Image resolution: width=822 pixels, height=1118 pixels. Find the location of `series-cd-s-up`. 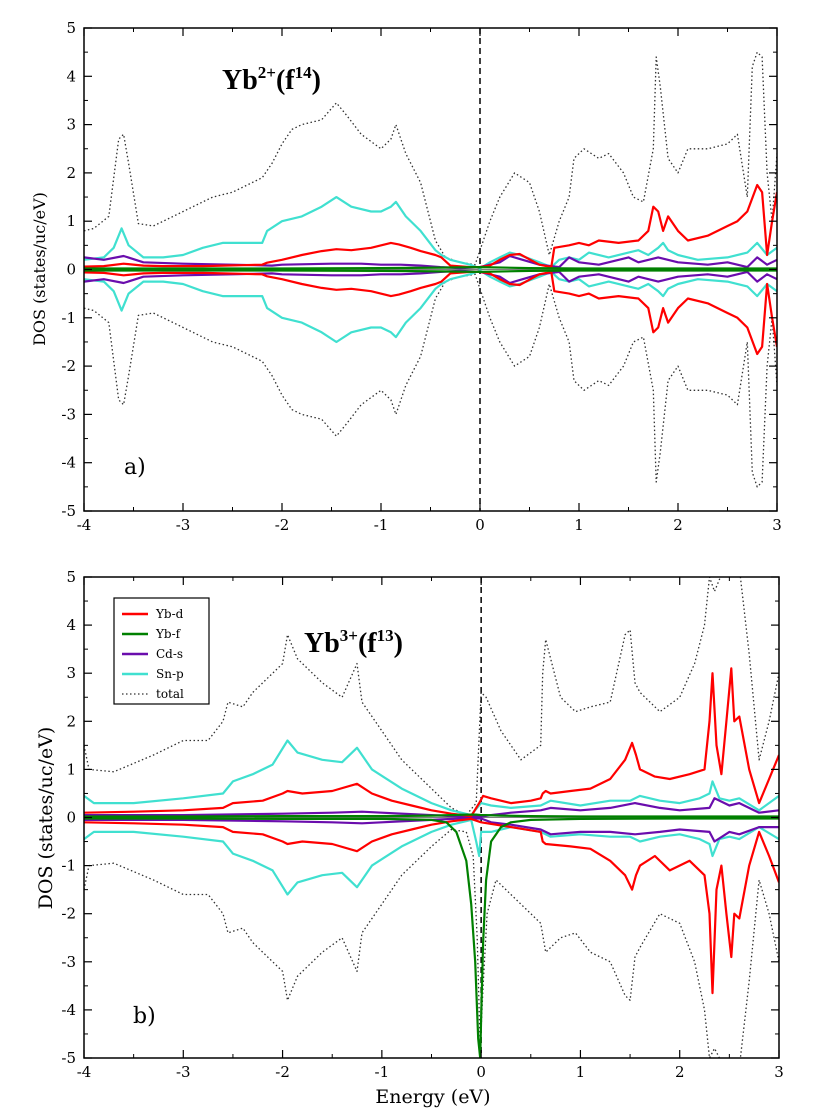

series-cd-s-up is located at coordinates (431, 807).